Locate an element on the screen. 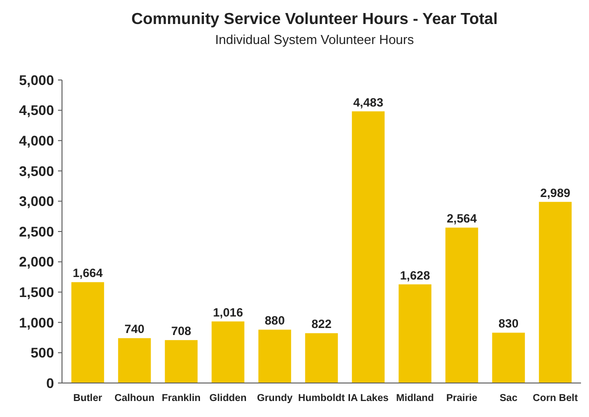  y-tick-label: 0 is located at coordinates (50, 382).